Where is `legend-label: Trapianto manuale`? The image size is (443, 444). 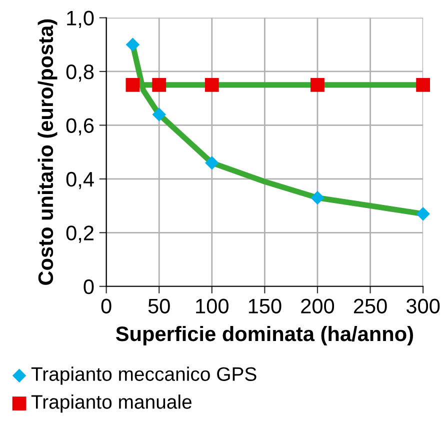
legend-label: Trapianto manuale is located at coordinates (111, 403).